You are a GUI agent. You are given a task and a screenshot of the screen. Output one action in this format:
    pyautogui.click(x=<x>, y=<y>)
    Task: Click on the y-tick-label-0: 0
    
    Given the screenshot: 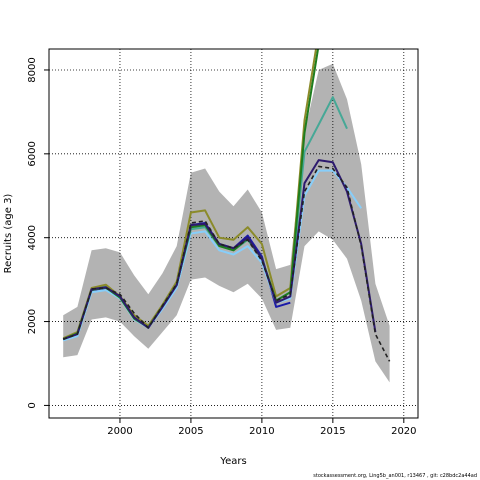 What is the action you would take?
    pyautogui.click(x=32, y=405)
    